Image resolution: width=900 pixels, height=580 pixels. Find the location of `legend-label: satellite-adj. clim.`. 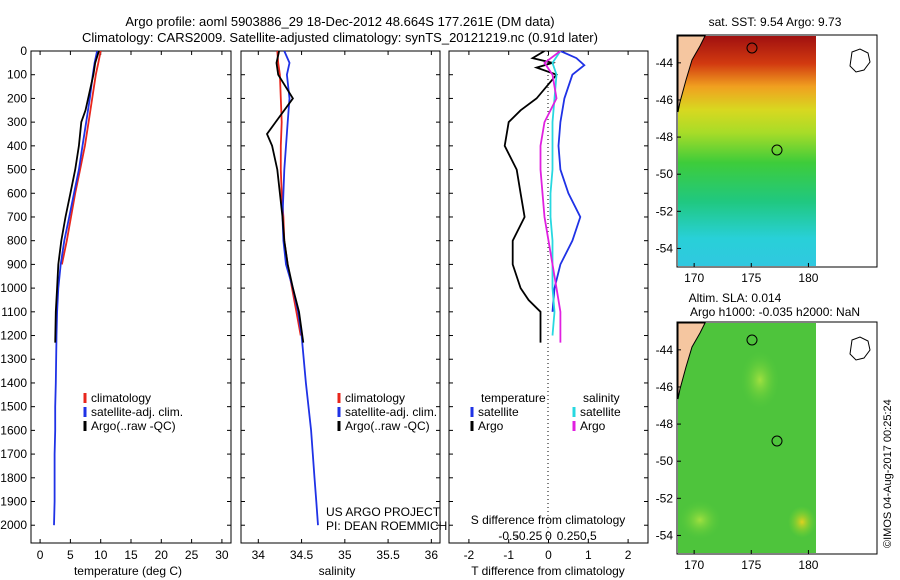

legend-label: satellite-adj. clim. is located at coordinates (391, 412).